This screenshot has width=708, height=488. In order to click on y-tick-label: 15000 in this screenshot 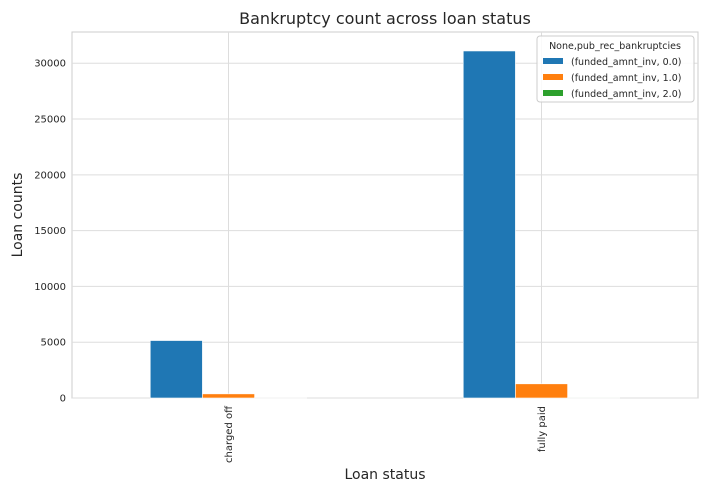, I will do `click(50, 231)`.